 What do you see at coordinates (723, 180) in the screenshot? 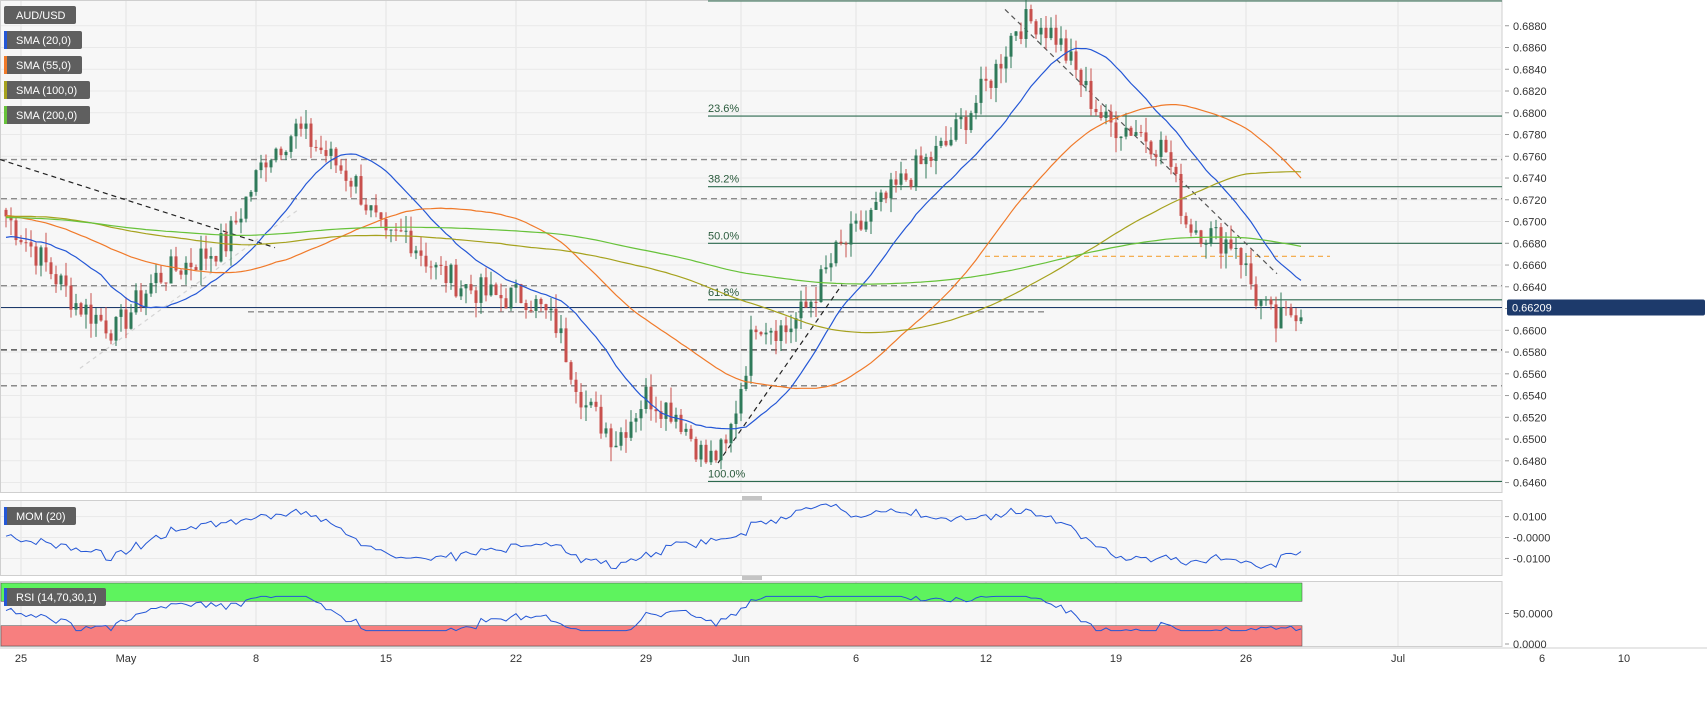
I see `fibonacci-level-label: 38.2%` at bounding box center [723, 180].